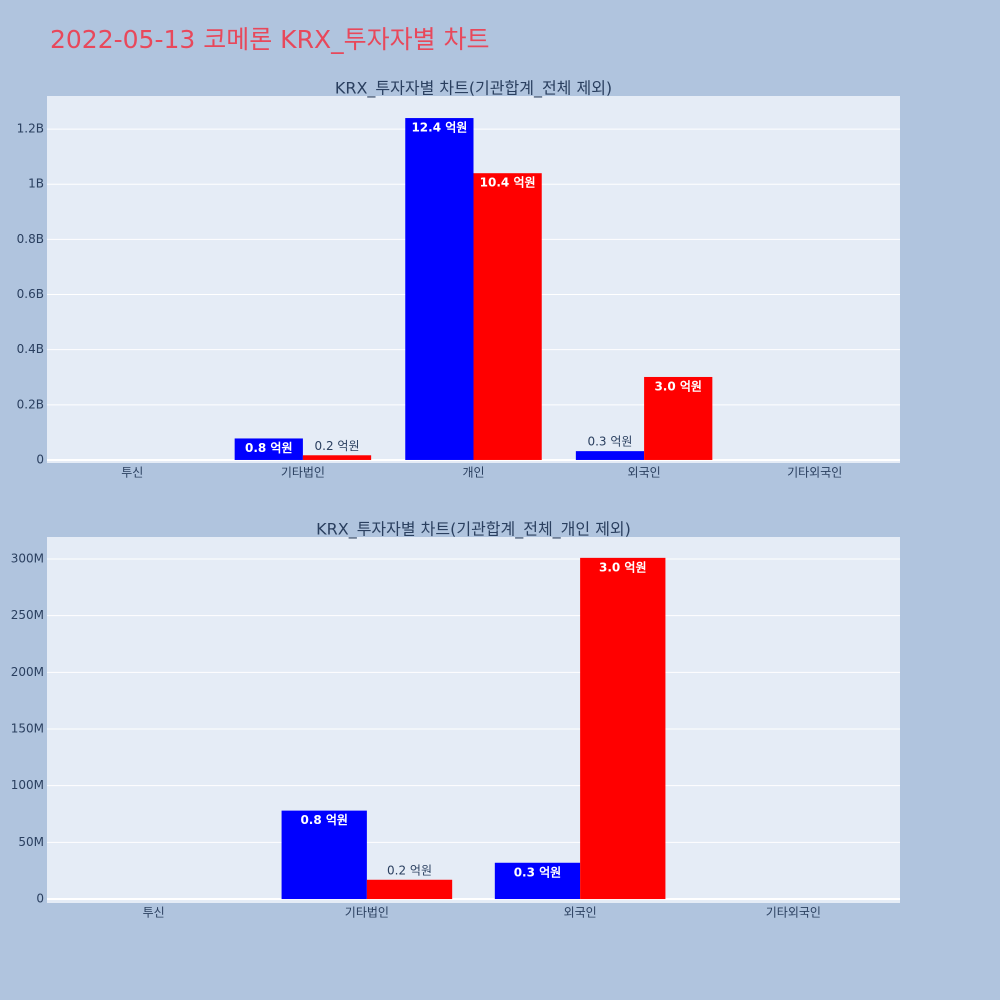 The image size is (1000, 1000). What do you see at coordinates (30, 349) in the screenshot?
I see `y-tick-label: 0.4B` at bounding box center [30, 349].